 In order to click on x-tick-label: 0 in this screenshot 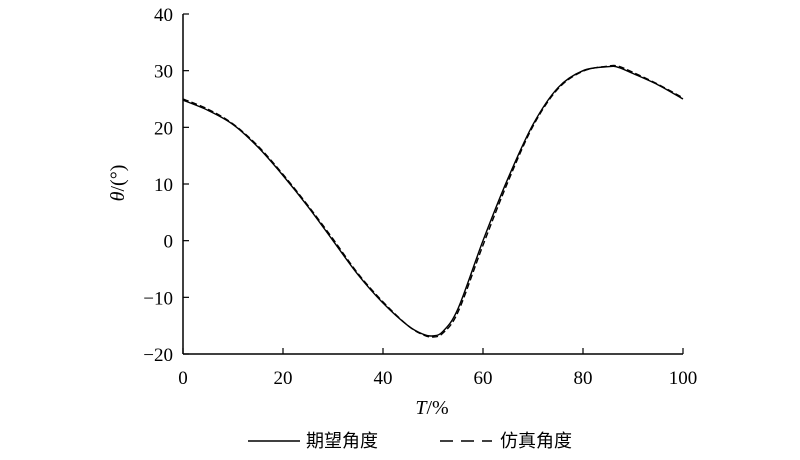, I will do `click(183, 378)`.